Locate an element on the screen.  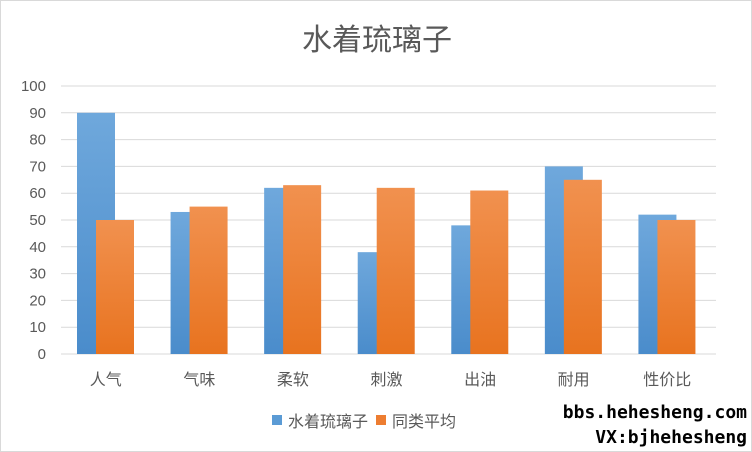
watermark-line-2: VX:bjhehesheng is located at coordinates (671, 437).